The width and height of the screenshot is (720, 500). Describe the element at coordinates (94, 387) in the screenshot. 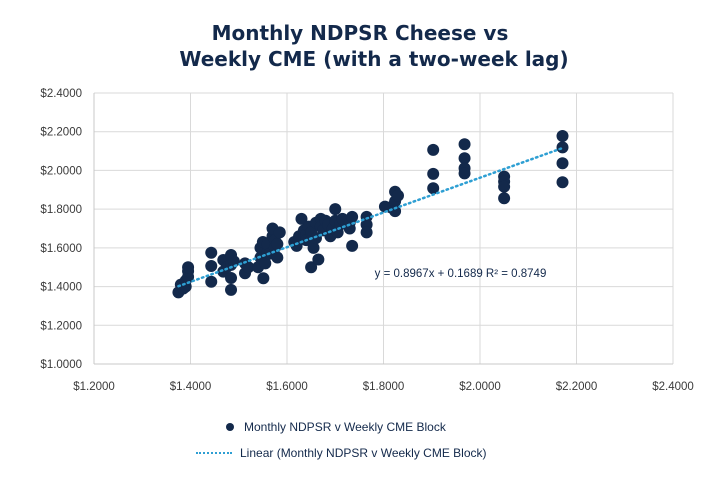

I see `x-tick-label: $1.2000` at that location.